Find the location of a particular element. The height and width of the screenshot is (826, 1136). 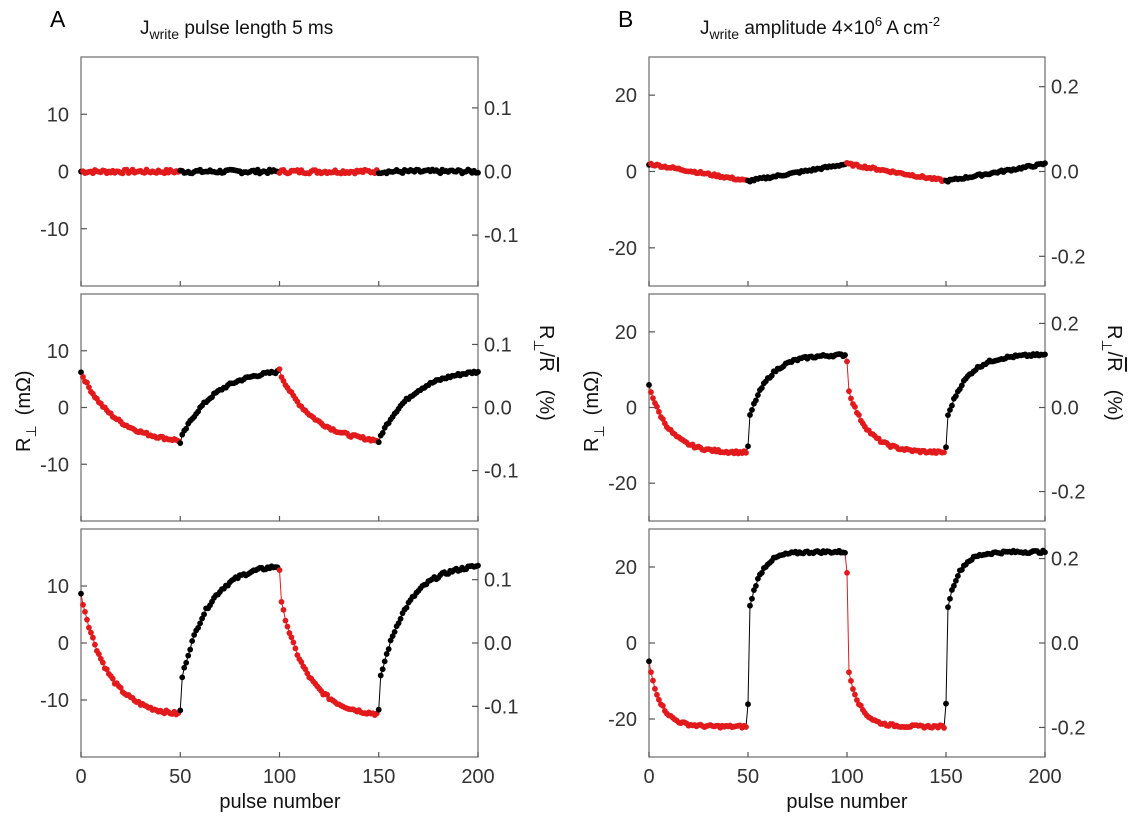

panel-letter-b: B is located at coordinates (625, 19).